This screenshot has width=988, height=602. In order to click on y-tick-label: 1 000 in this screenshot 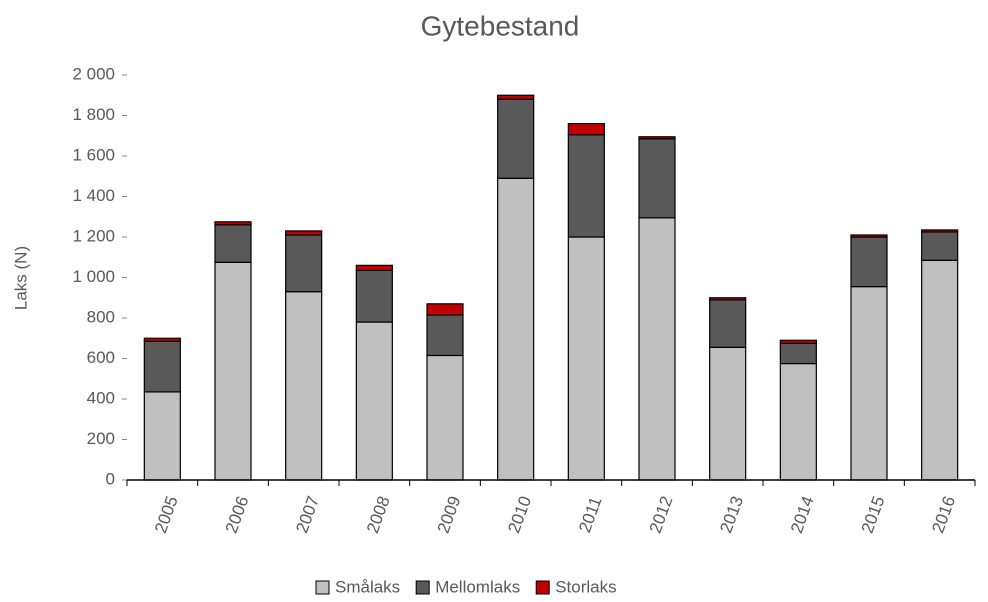, I will do `click(93, 276)`.